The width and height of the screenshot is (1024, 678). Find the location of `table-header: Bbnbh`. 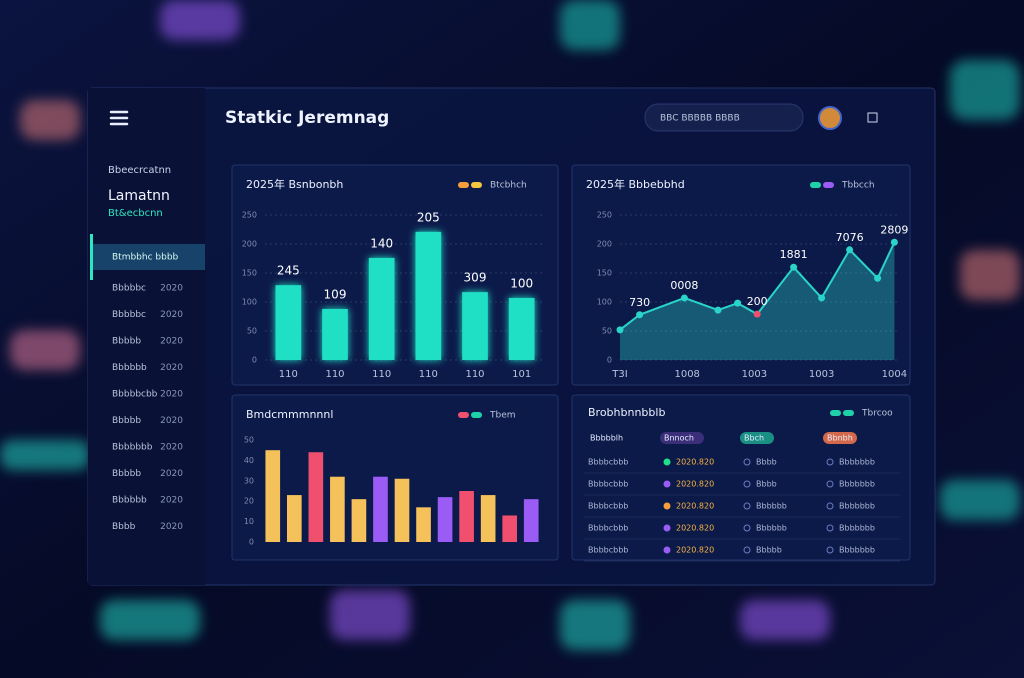

table-header: Bbnbh is located at coordinates (840, 438).